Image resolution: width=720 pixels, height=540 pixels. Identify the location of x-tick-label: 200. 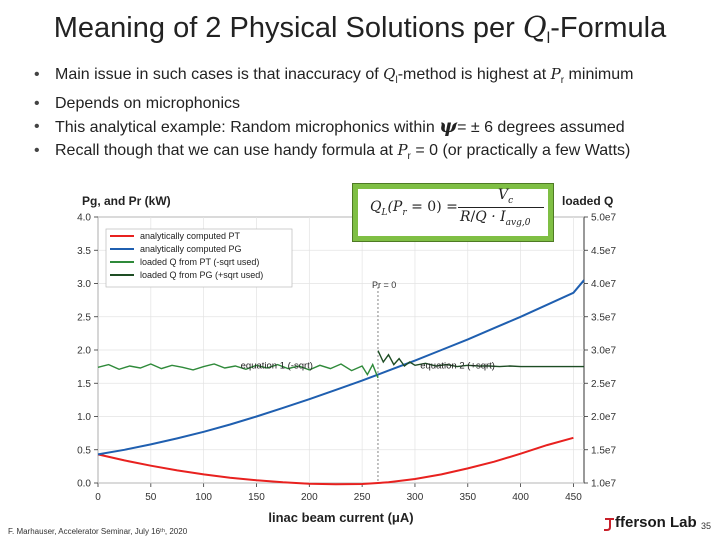
(309, 497).